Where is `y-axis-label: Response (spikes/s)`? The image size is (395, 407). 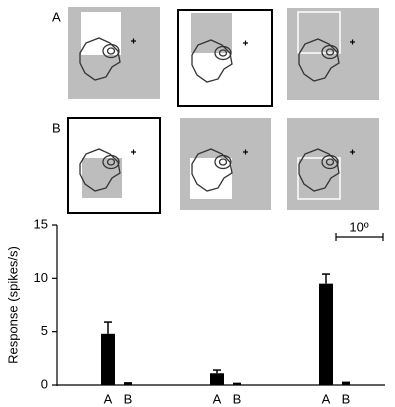
y-axis-label: Response (spikes/s) is located at coordinates (12, 305).